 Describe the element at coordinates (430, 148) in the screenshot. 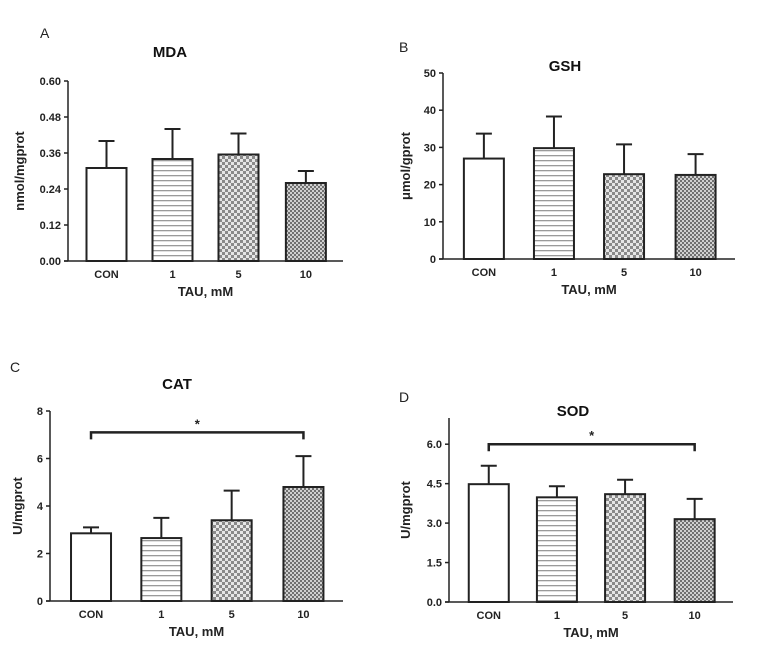

I see `y-tick-label: 30` at that location.